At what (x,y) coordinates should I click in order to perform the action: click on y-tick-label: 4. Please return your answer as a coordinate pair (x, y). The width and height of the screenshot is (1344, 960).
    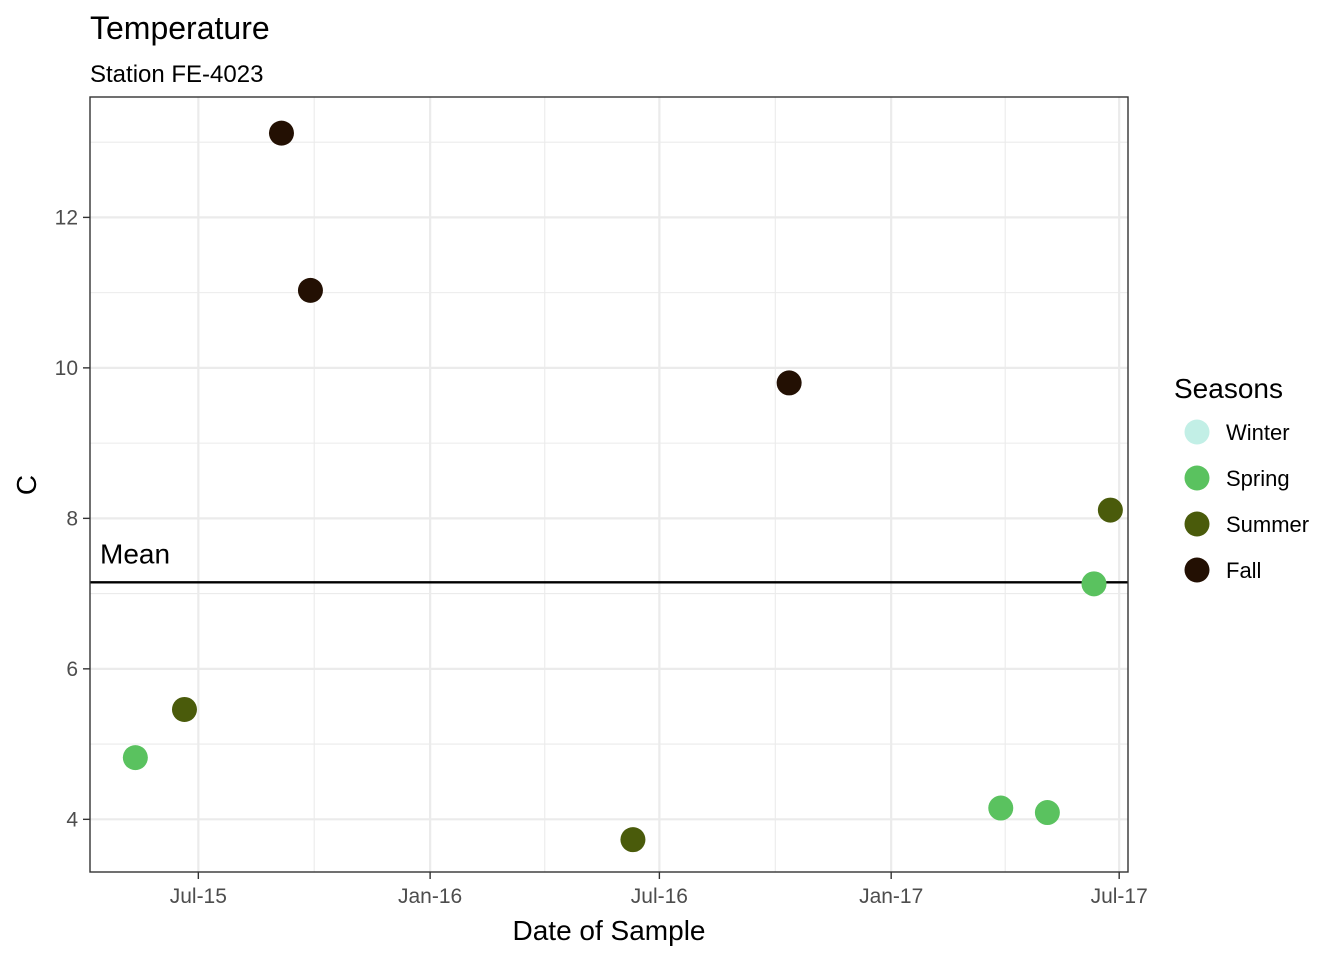
    Looking at the image, I should click on (72, 819).